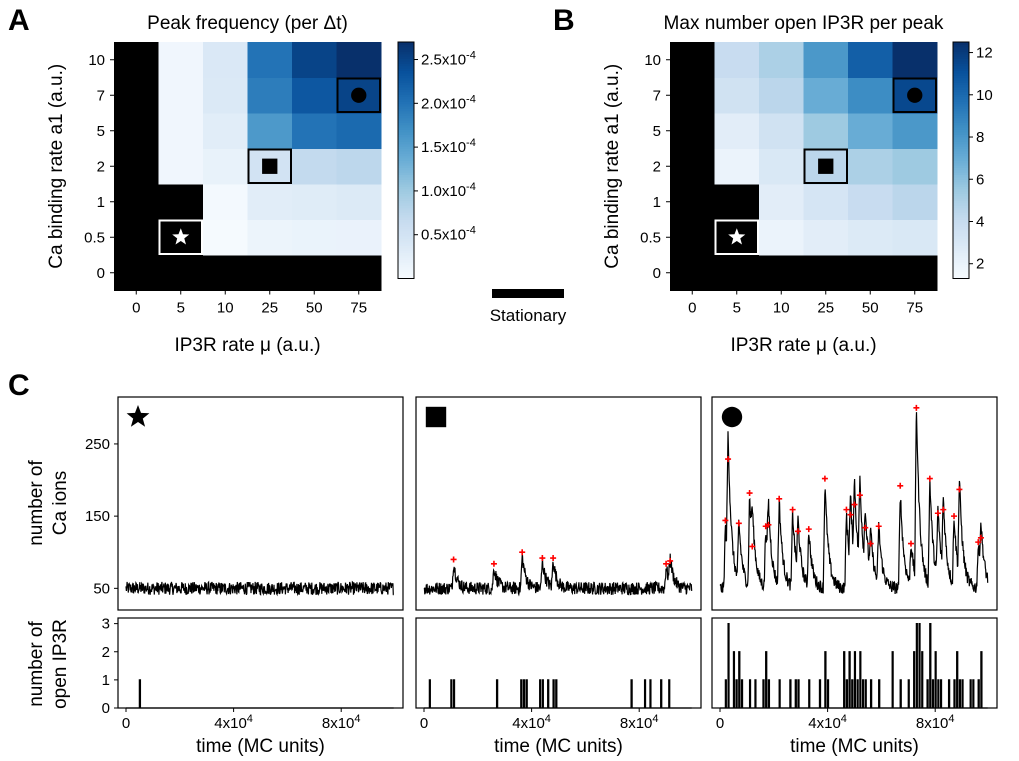 This screenshot has width=1019, height=761. I want to click on colorbar-tick-label: 12, so click(984, 53).